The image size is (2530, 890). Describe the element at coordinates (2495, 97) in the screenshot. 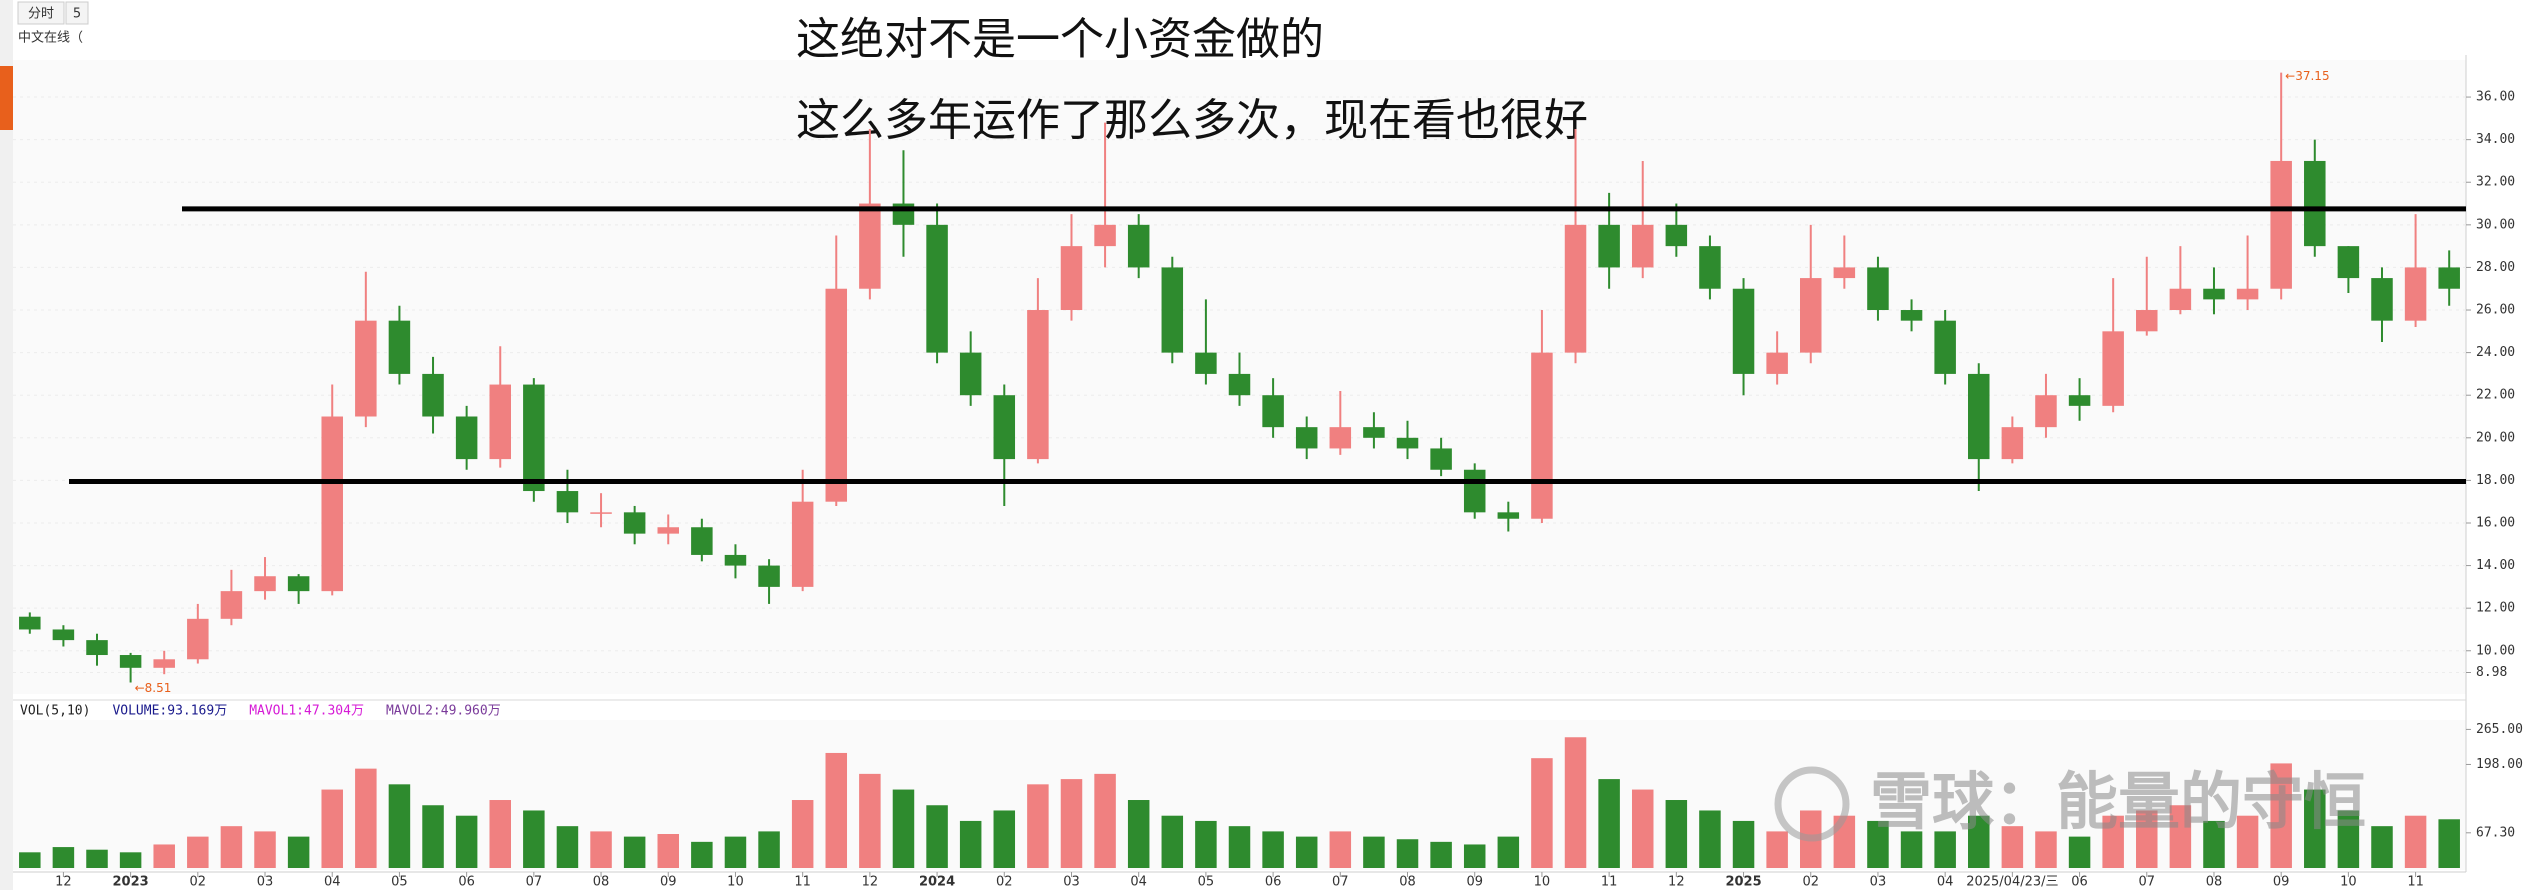

I see `y-tick-label: 36.00` at that location.